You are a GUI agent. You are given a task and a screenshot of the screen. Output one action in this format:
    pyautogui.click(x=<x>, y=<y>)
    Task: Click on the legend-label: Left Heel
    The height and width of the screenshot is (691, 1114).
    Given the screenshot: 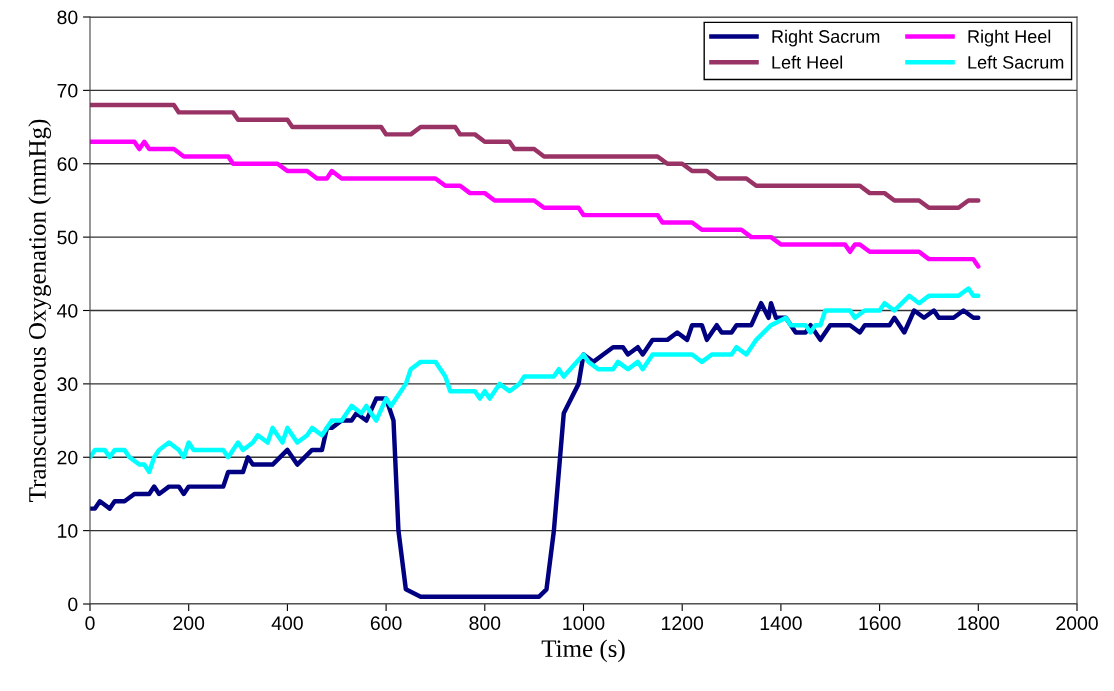 What is the action you would take?
    pyautogui.click(x=807, y=62)
    